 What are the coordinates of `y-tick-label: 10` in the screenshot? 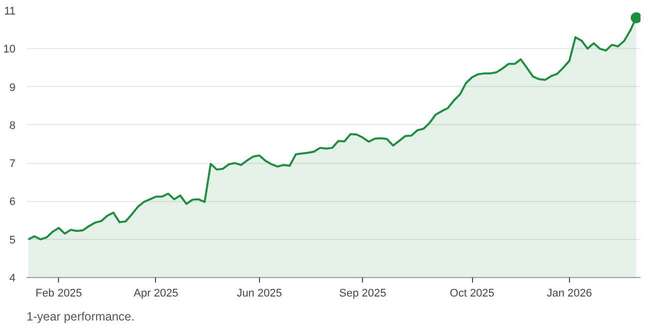 It's located at (9, 50).